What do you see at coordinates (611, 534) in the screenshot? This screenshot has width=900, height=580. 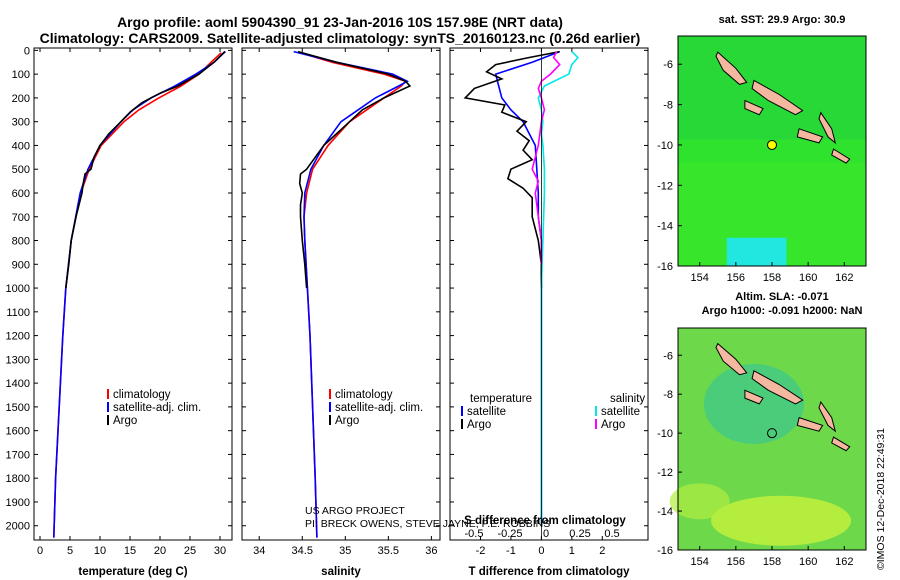 I see `difference-s-tick-label: 0.5` at bounding box center [611, 534].